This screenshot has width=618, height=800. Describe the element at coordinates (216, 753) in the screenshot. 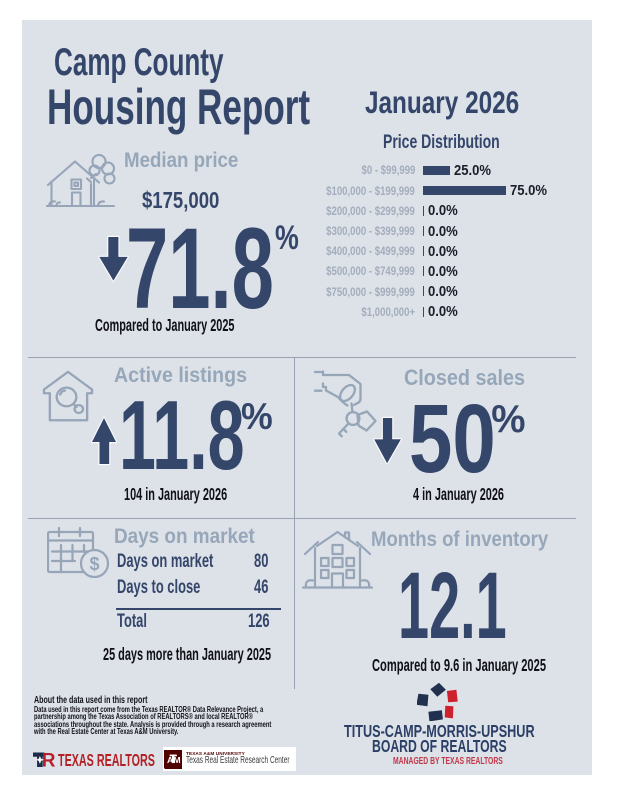

I see `svg-text: TEXAS A&M UNIVERSITY` at that location.